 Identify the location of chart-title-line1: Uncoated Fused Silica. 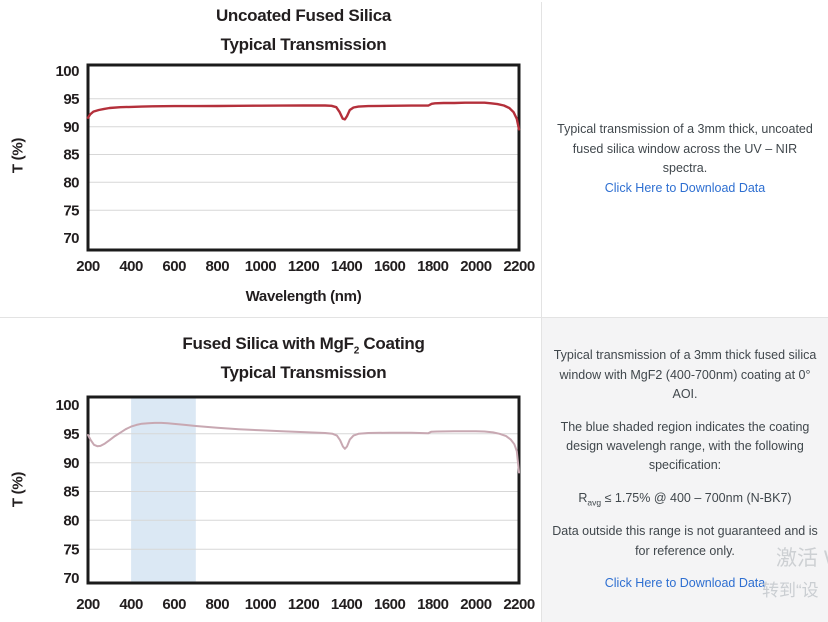
(303, 15).